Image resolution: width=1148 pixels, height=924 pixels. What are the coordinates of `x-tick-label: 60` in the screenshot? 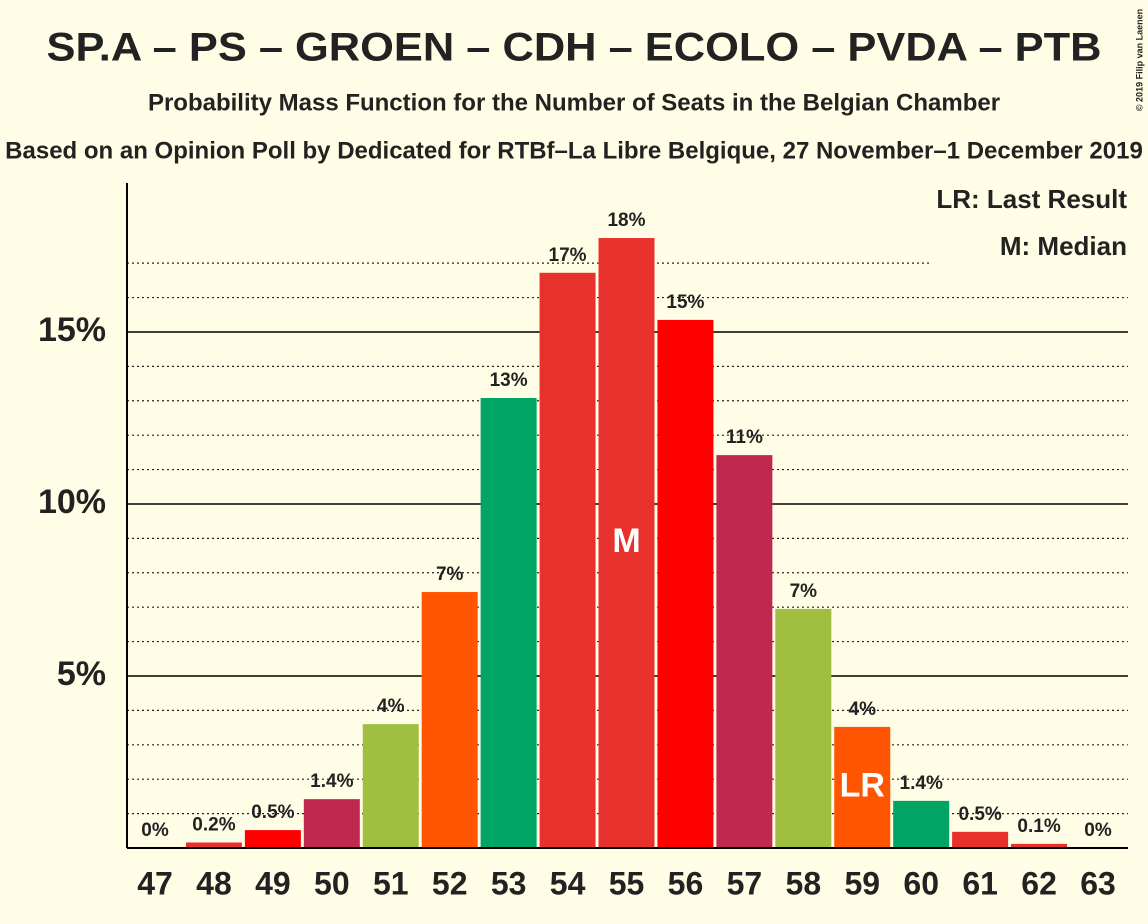 It's located at (921, 883).